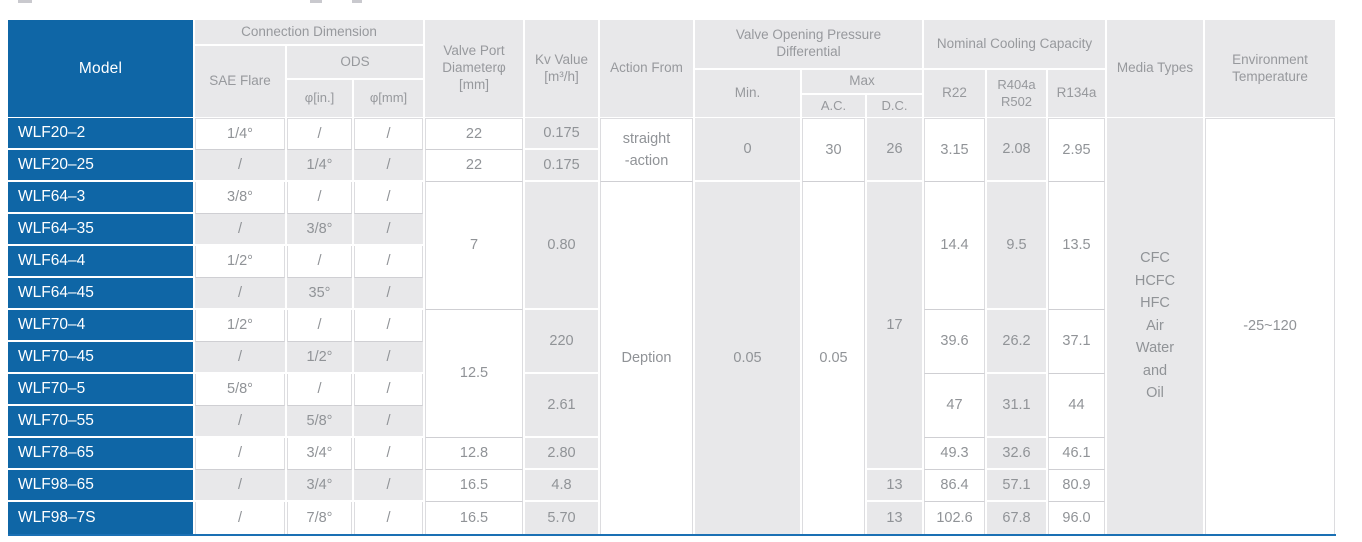 The image size is (1362, 542). I want to click on model-cell: WLF64–35, so click(100, 230).